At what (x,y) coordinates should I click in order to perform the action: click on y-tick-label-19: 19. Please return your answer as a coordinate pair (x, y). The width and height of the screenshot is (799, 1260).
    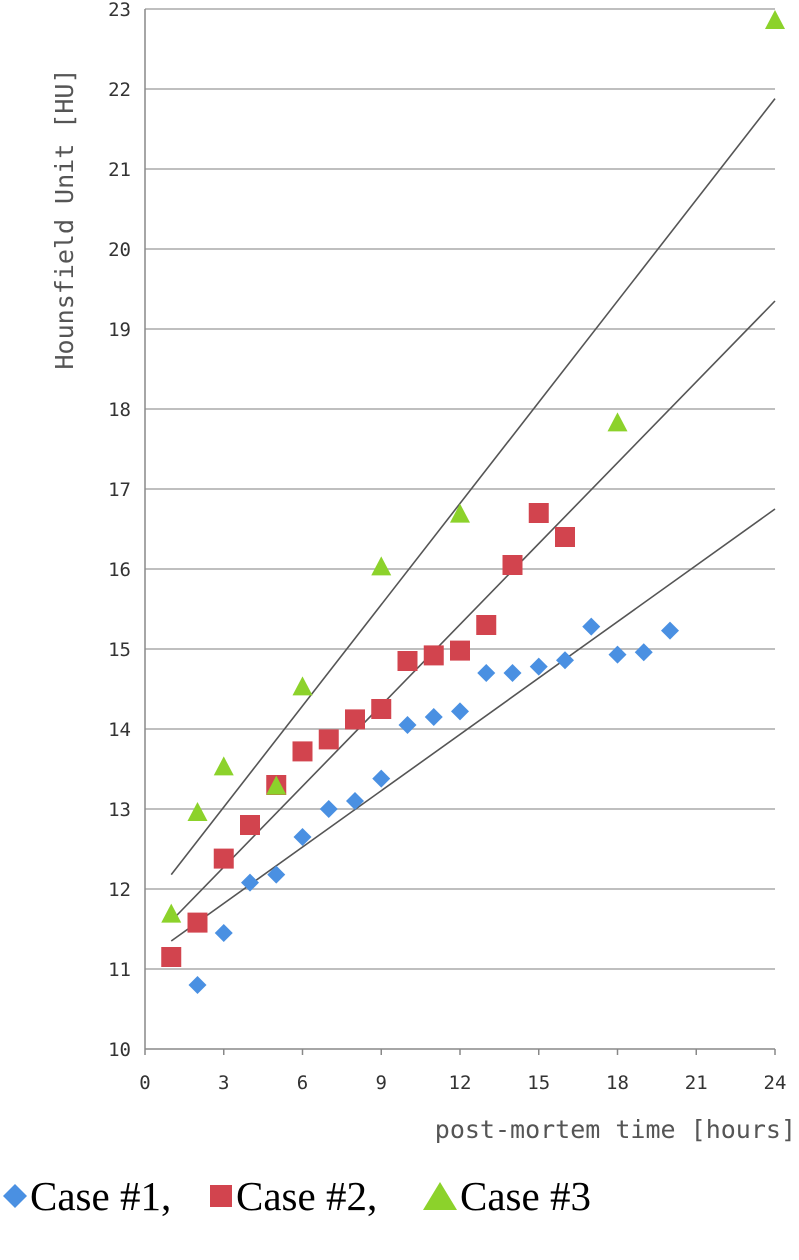
    Looking at the image, I should click on (119, 330).